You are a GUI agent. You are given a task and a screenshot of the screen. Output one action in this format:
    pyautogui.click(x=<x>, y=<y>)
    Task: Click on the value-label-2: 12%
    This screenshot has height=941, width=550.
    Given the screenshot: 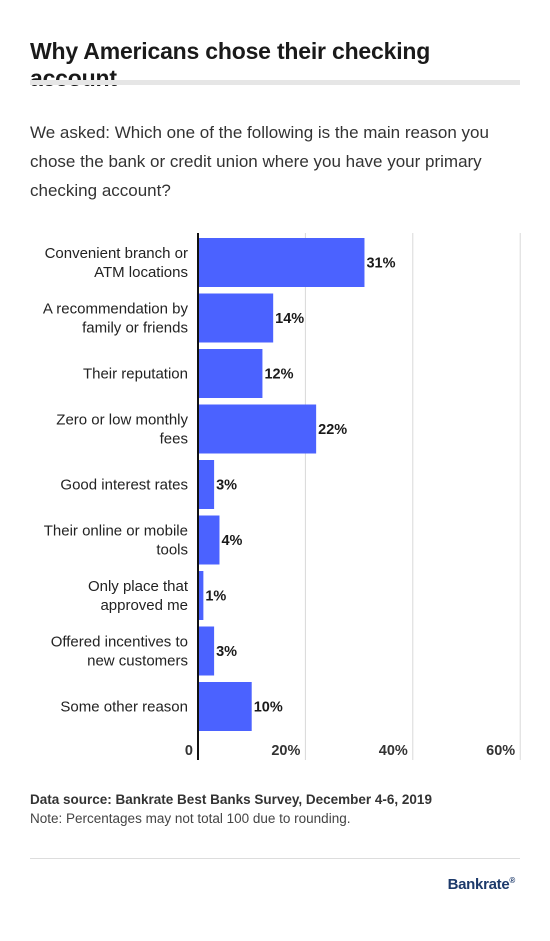 What is the action you would take?
    pyautogui.click(x=278, y=375)
    